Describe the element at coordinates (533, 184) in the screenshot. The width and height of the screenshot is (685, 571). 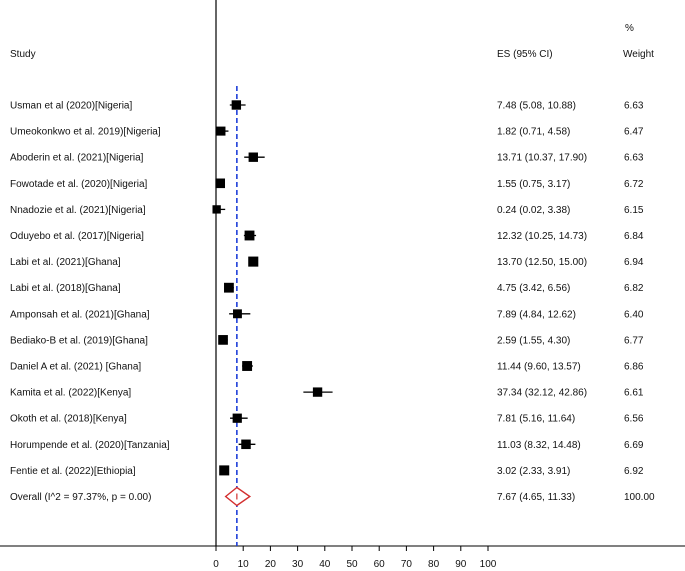
I see `effect-size-text: 1.55 (0.75, 3.17)` at that location.